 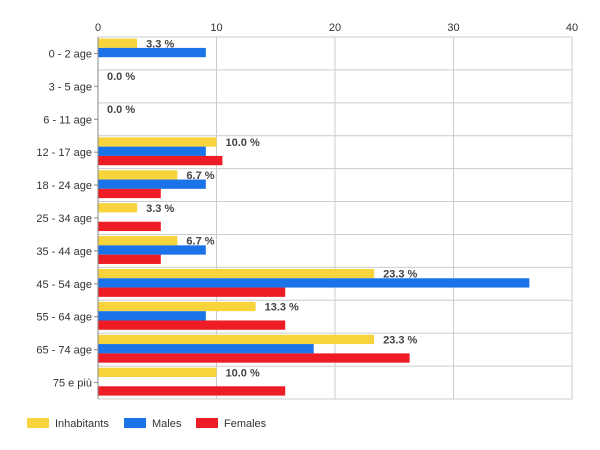 I want to click on category-label: 65 - 74 age, so click(x=64, y=351).